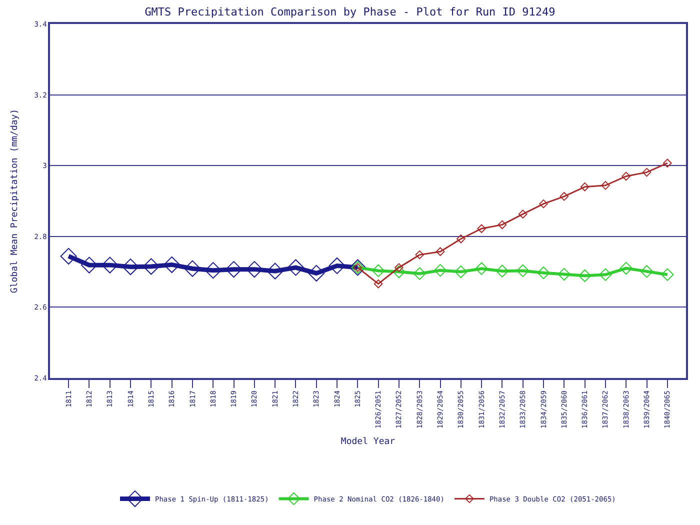 The width and height of the screenshot is (700, 525). What do you see at coordinates (368, 441) in the screenshot?
I see `x-axis-title: Model Year` at bounding box center [368, 441].